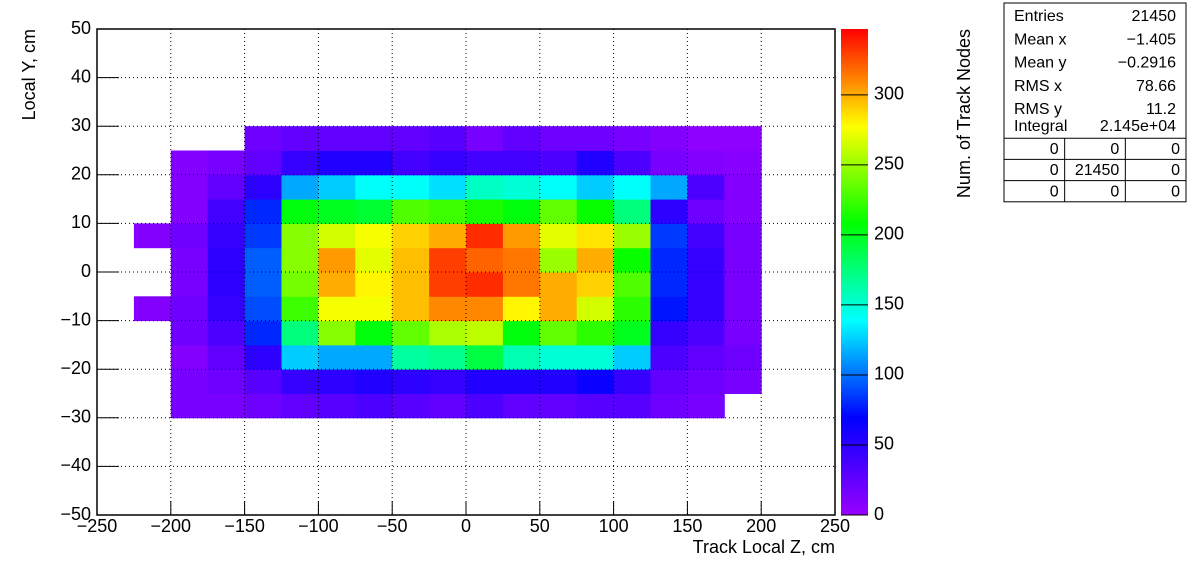 The height and width of the screenshot is (572, 1196). Describe the element at coordinates (764, 547) in the screenshot. I see `x-axis-title: Track Local Z, cm` at that location.